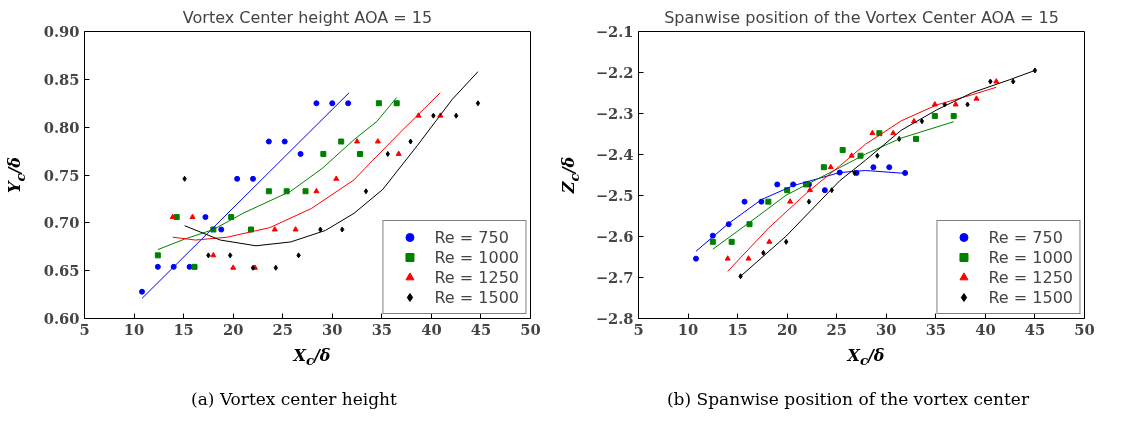  What do you see at coordinates (614, 236) in the screenshot?
I see `y-tick-label: −2.6` at bounding box center [614, 236].